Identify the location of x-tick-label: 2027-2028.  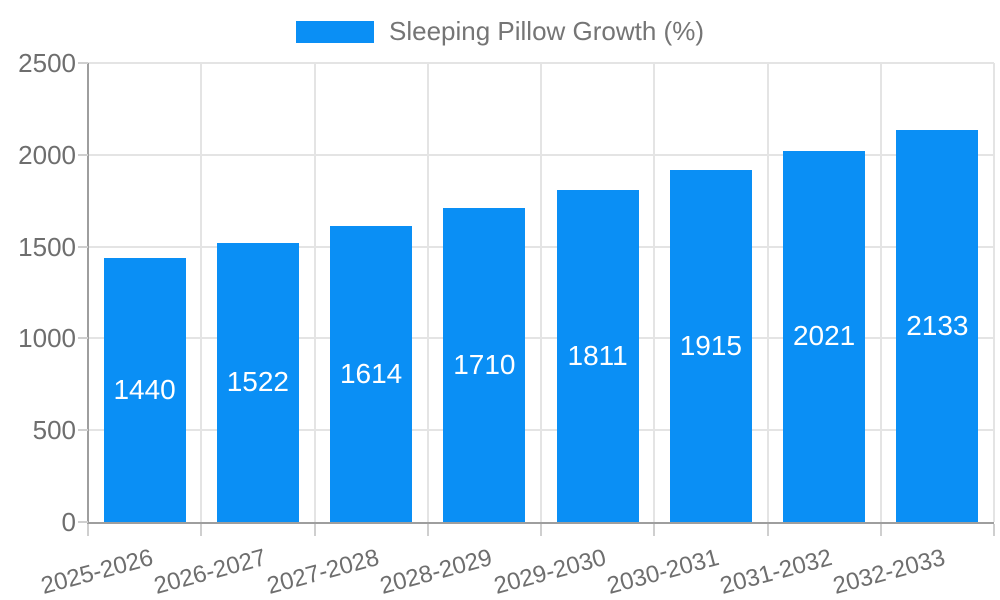
(323, 572).